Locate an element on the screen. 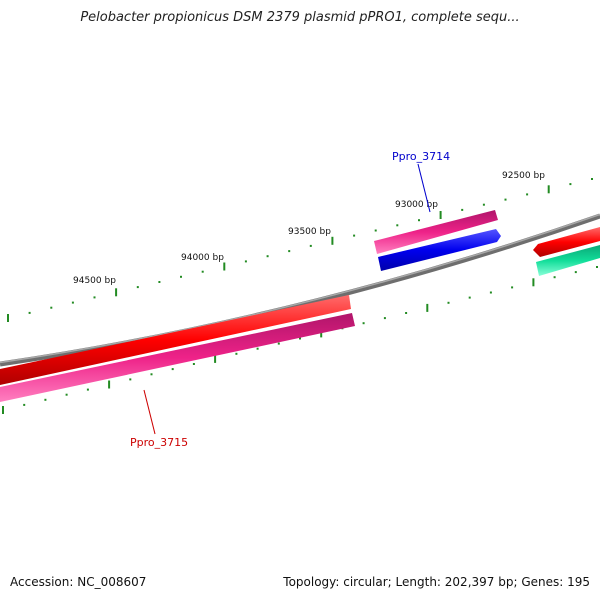  gene-label-ppro3714: Ppro_3714 is located at coordinates (421, 156).